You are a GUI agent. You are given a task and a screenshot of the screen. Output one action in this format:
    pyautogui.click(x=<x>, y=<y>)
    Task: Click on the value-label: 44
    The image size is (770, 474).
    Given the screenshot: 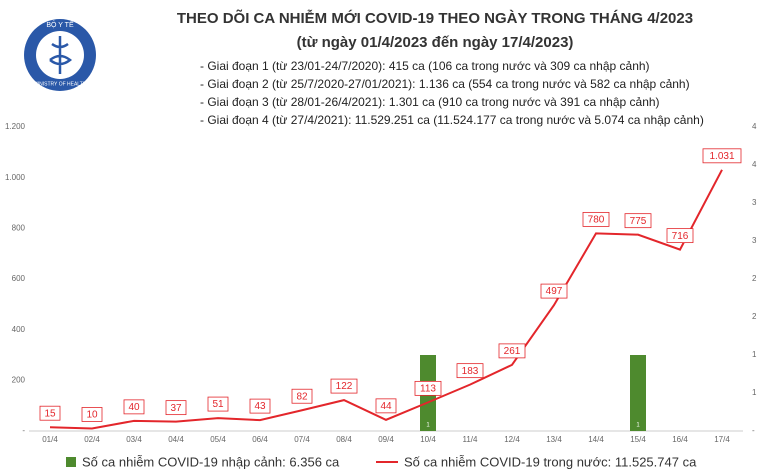 What is the action you would take?
    pyautogui.click(x=386, y=406)
    